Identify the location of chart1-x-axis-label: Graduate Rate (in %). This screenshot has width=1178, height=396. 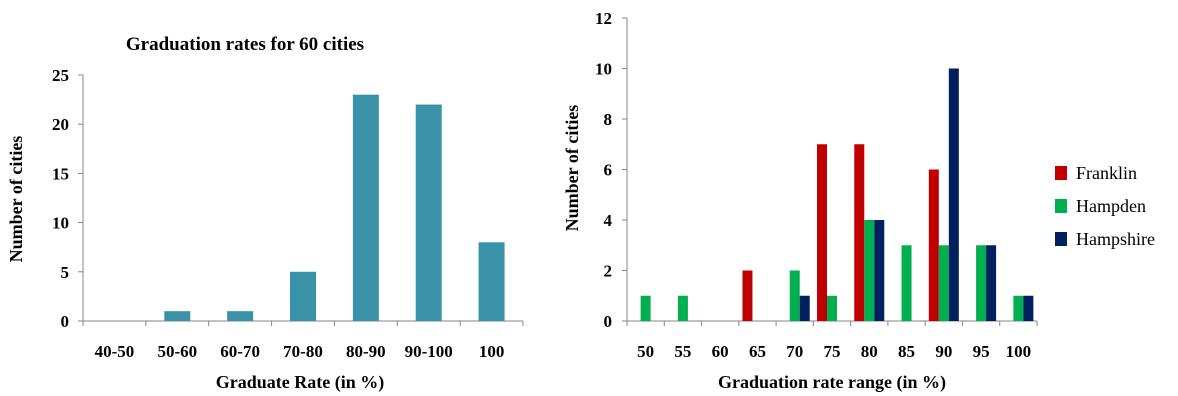
(300, 382).